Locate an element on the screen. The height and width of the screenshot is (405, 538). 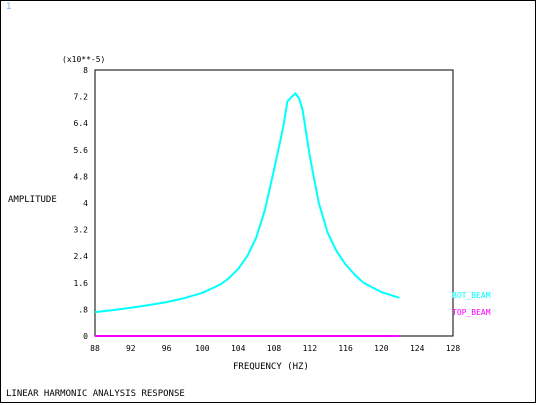
x-tick-label: 96 is located at coordinates (167, 348).